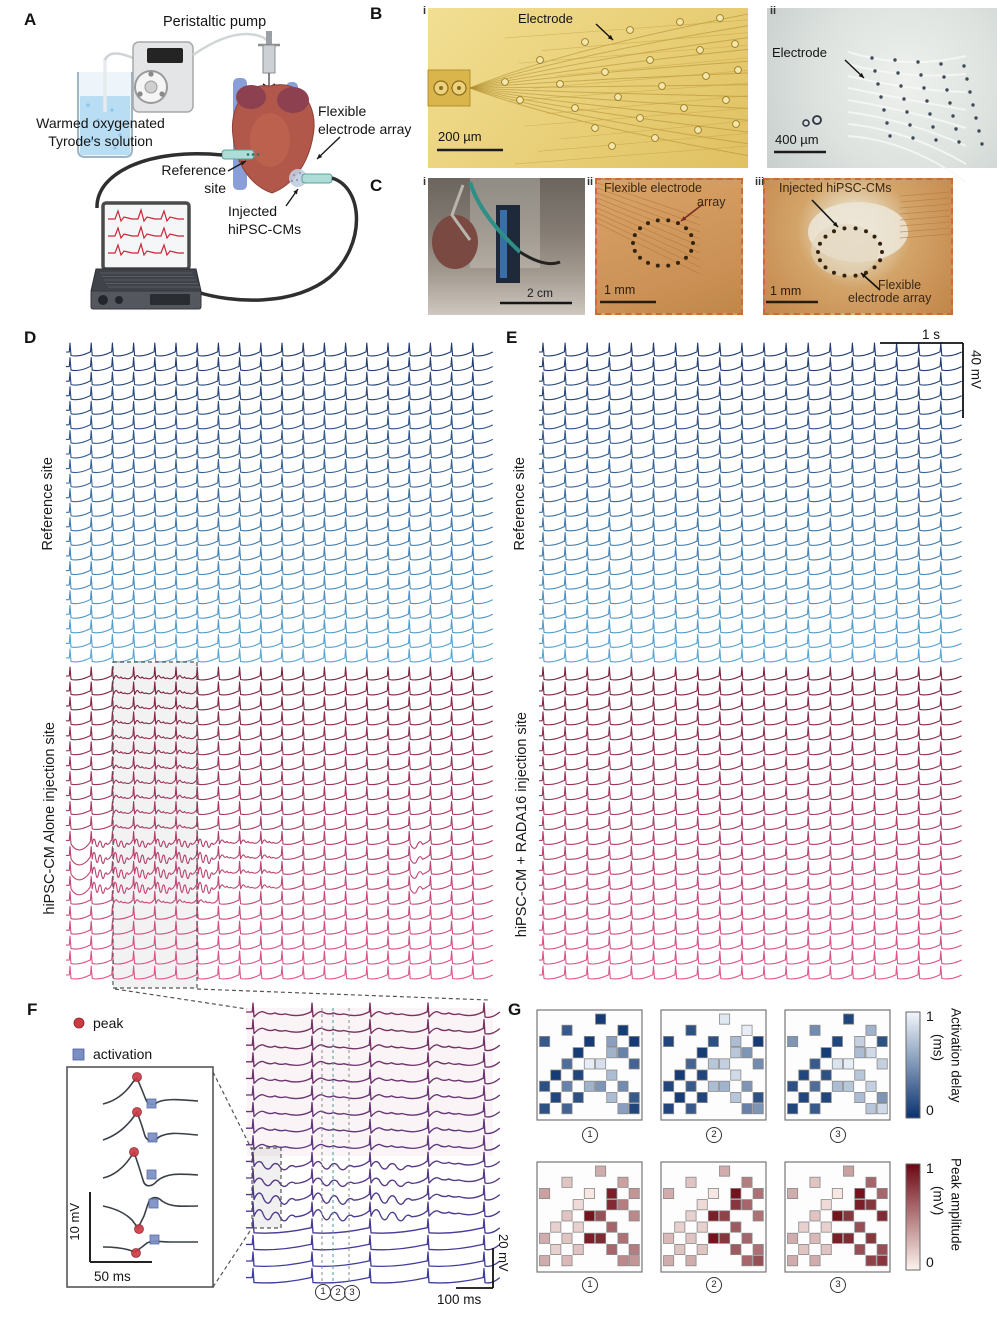  I want to click on e-reference-traces, so click(750, 502).